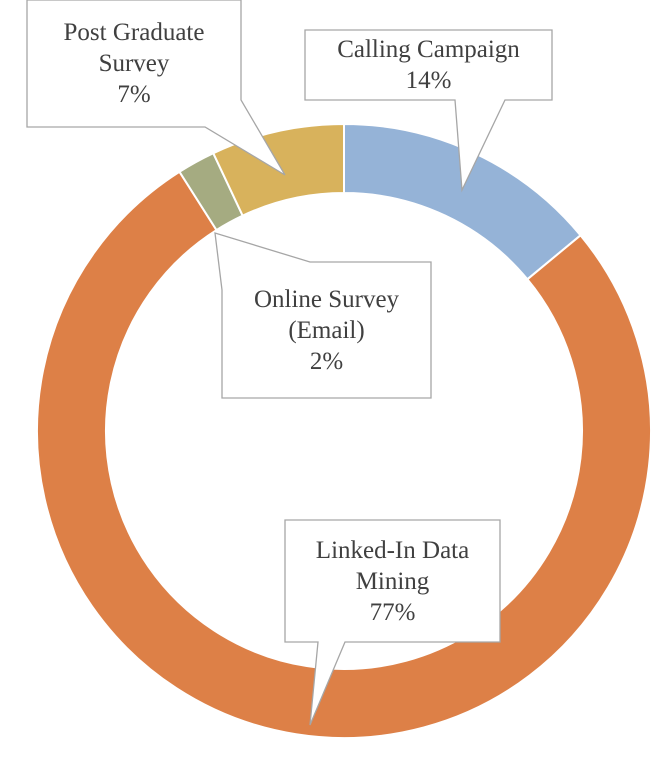 Image resolution: width=662 pixels, height=766 pixels. Describe the element at coordinates (326, 314) in the screenshot. I see `label-category: Online Survey (Email)` at that location.